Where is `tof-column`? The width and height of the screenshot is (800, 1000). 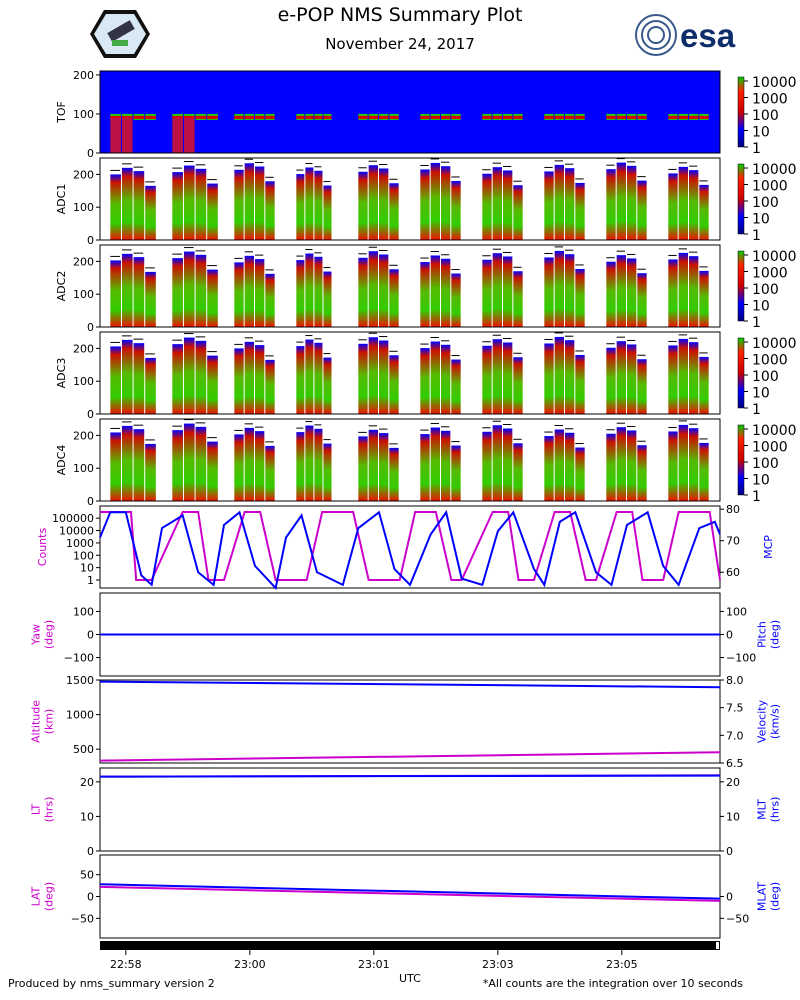
tof-column is located at coordinates (115, 135).